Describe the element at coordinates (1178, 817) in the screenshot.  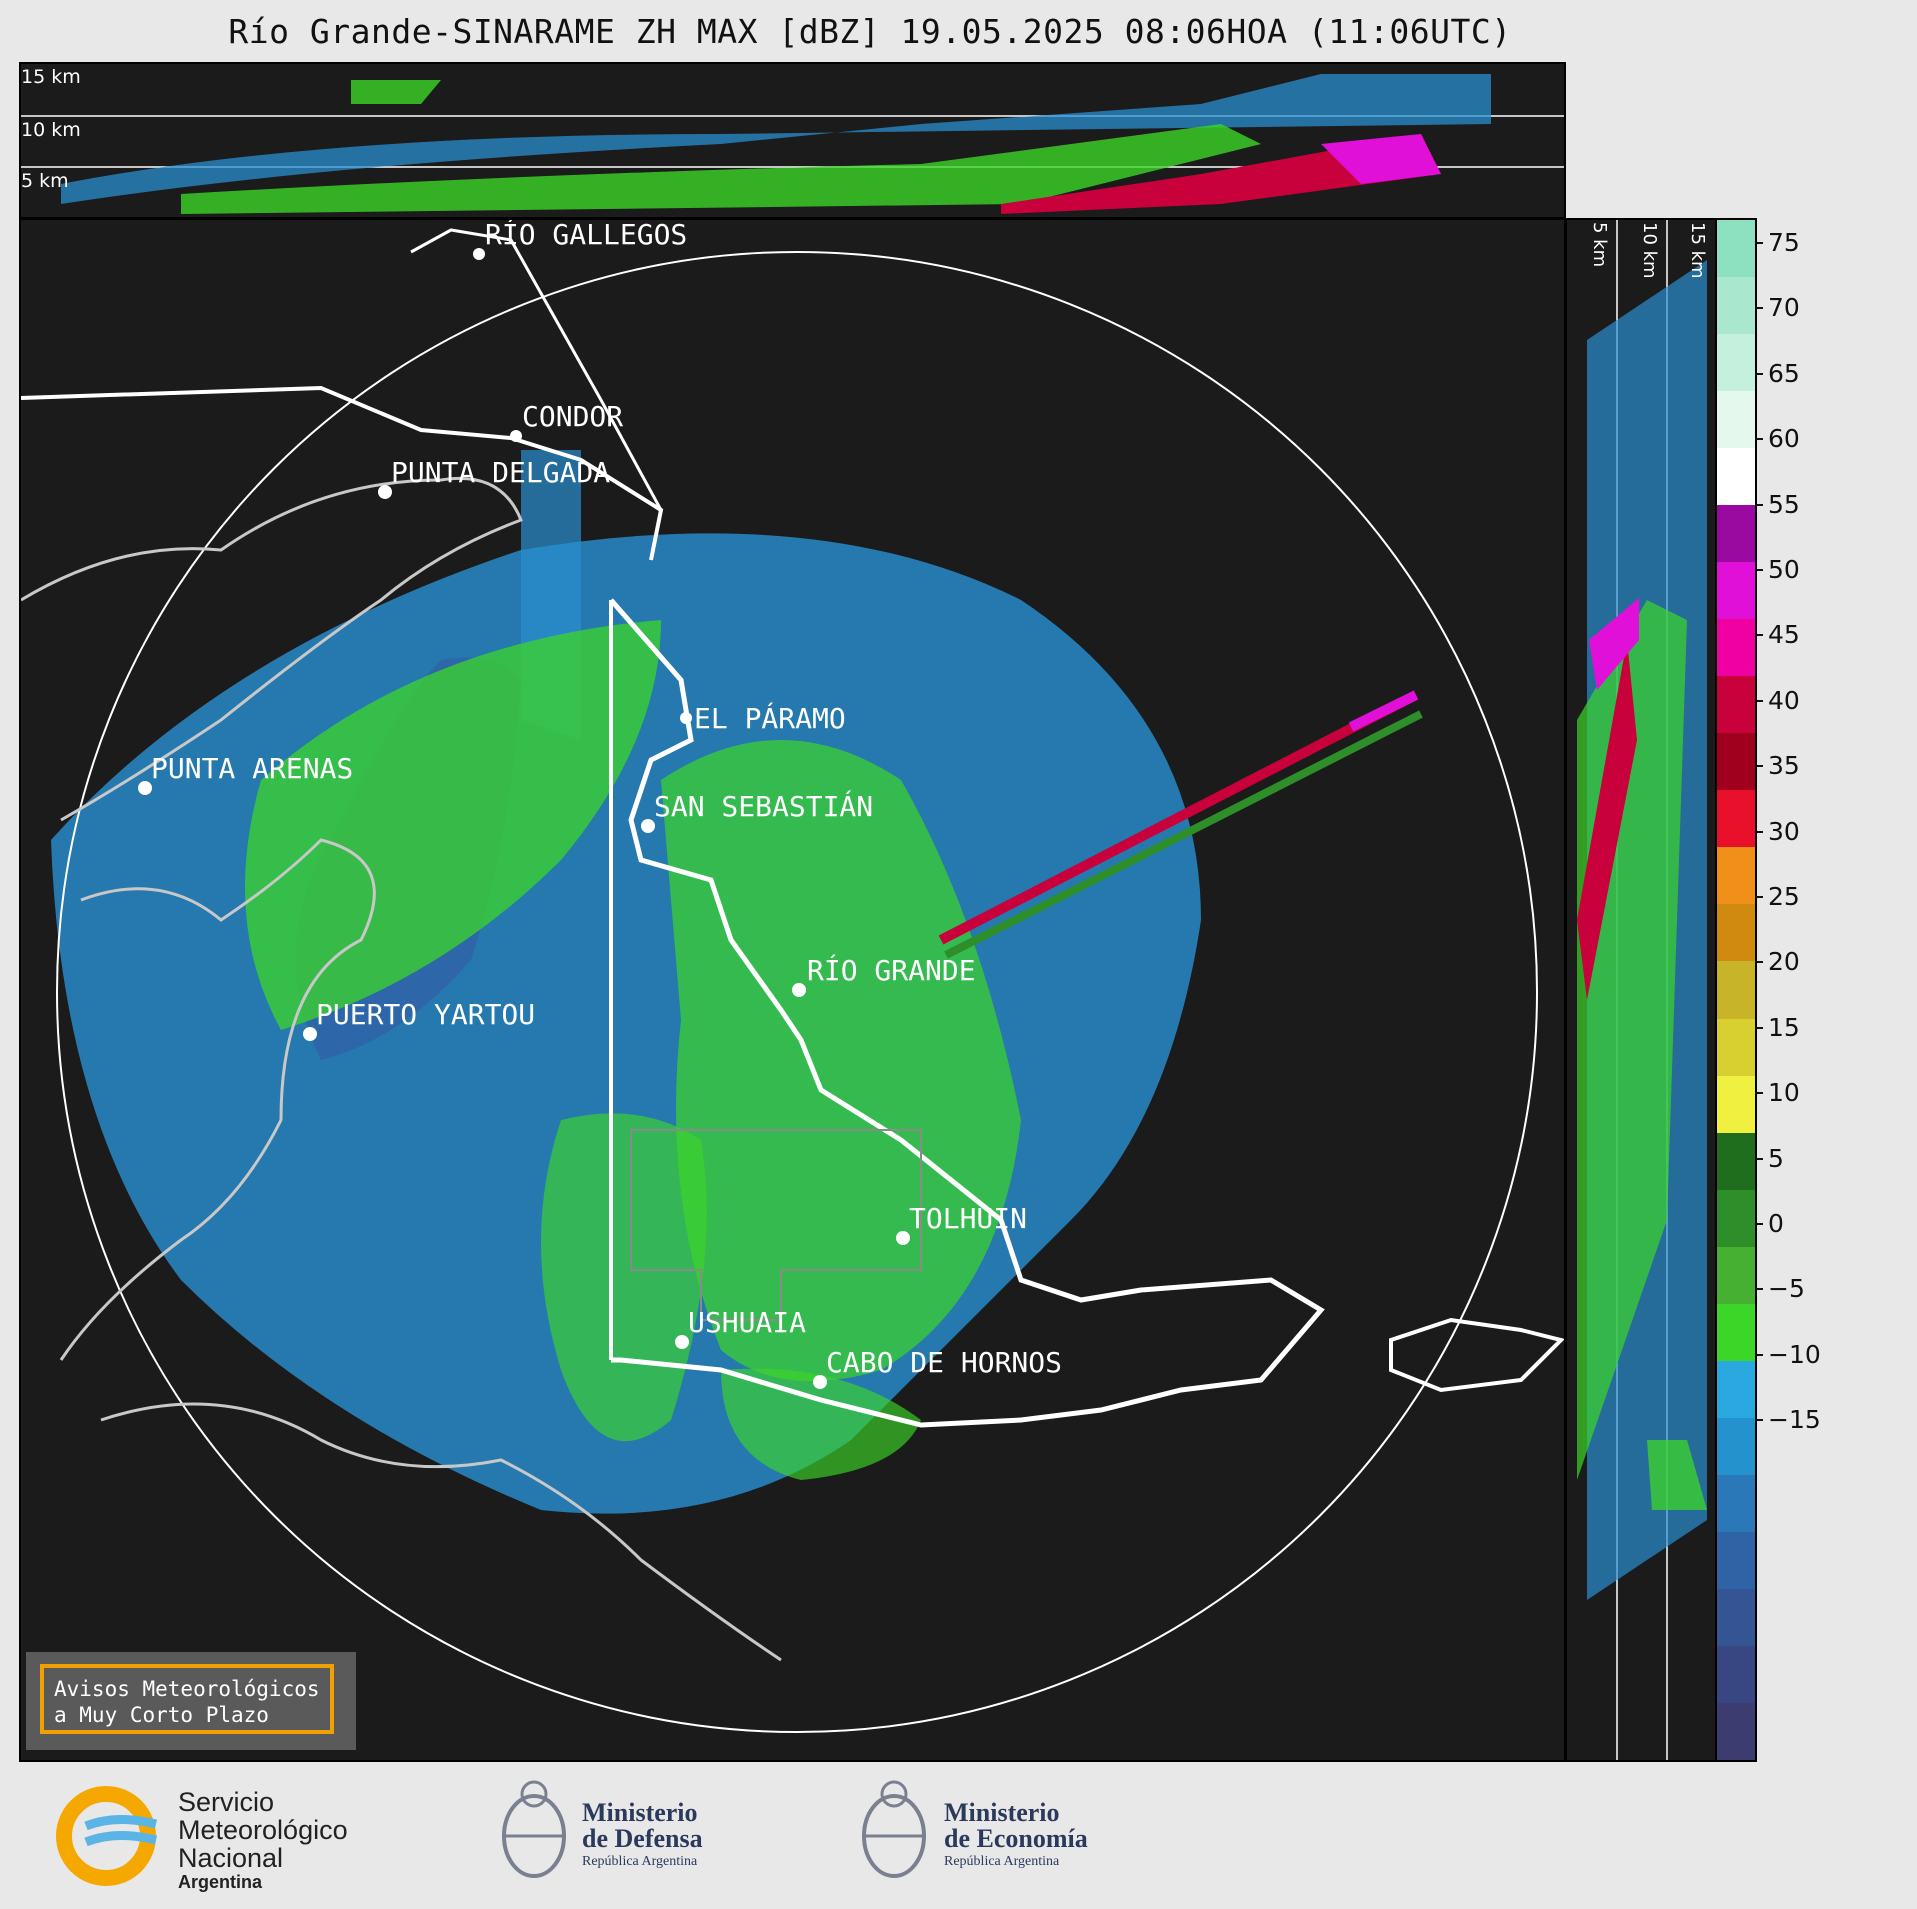
I see `interference-spike-red` at that location.